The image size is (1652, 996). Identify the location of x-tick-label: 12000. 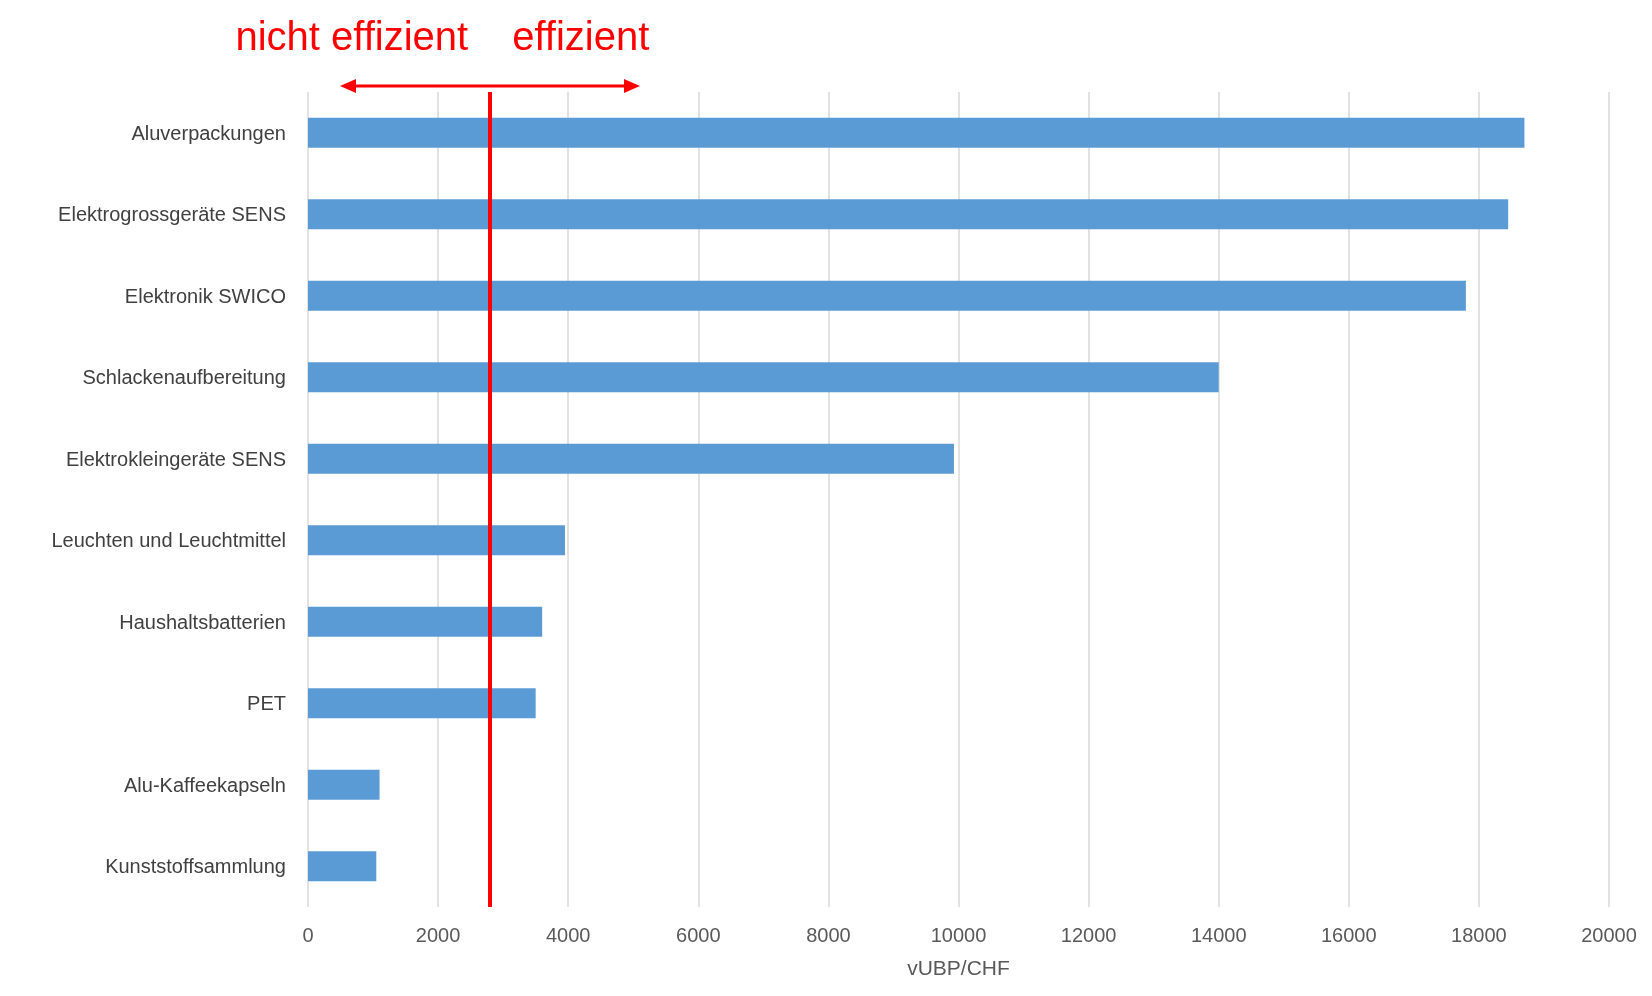
(1088, 935).